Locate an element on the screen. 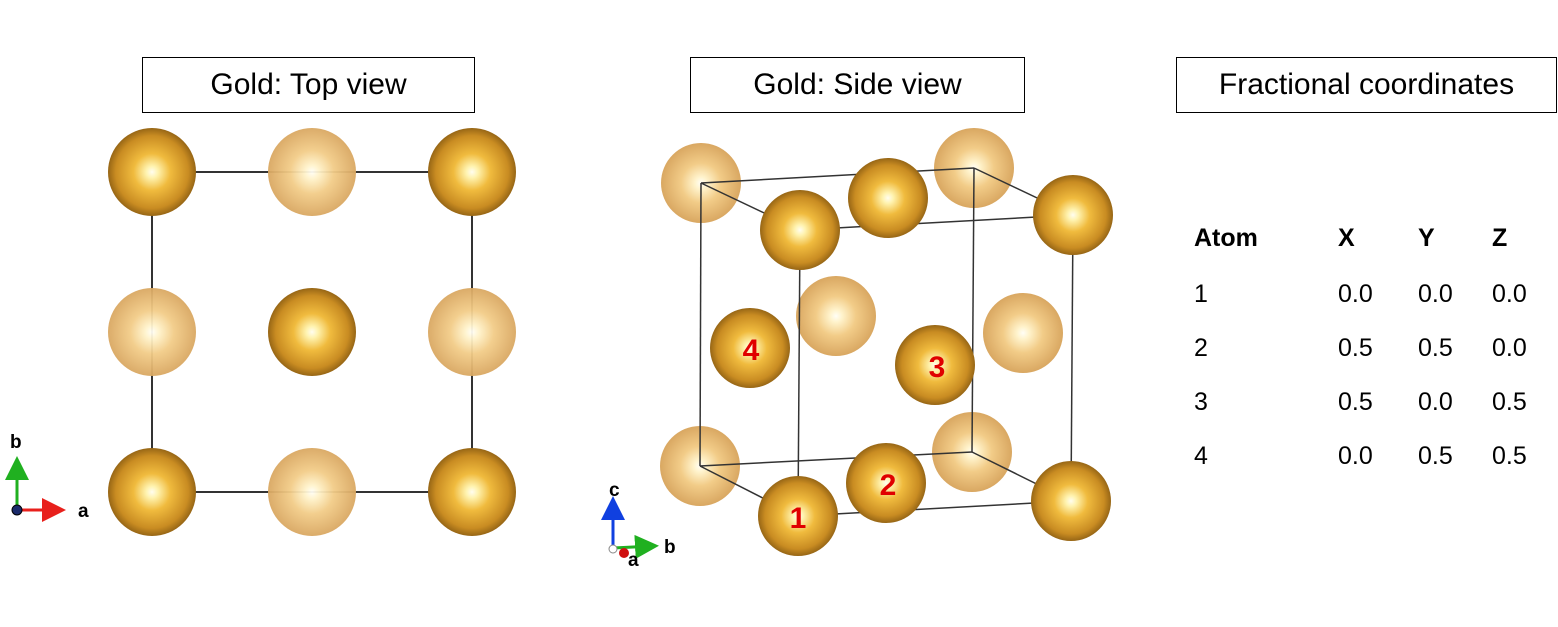  top-view-title: Gold: Top view is located at coordinates (308, 85).